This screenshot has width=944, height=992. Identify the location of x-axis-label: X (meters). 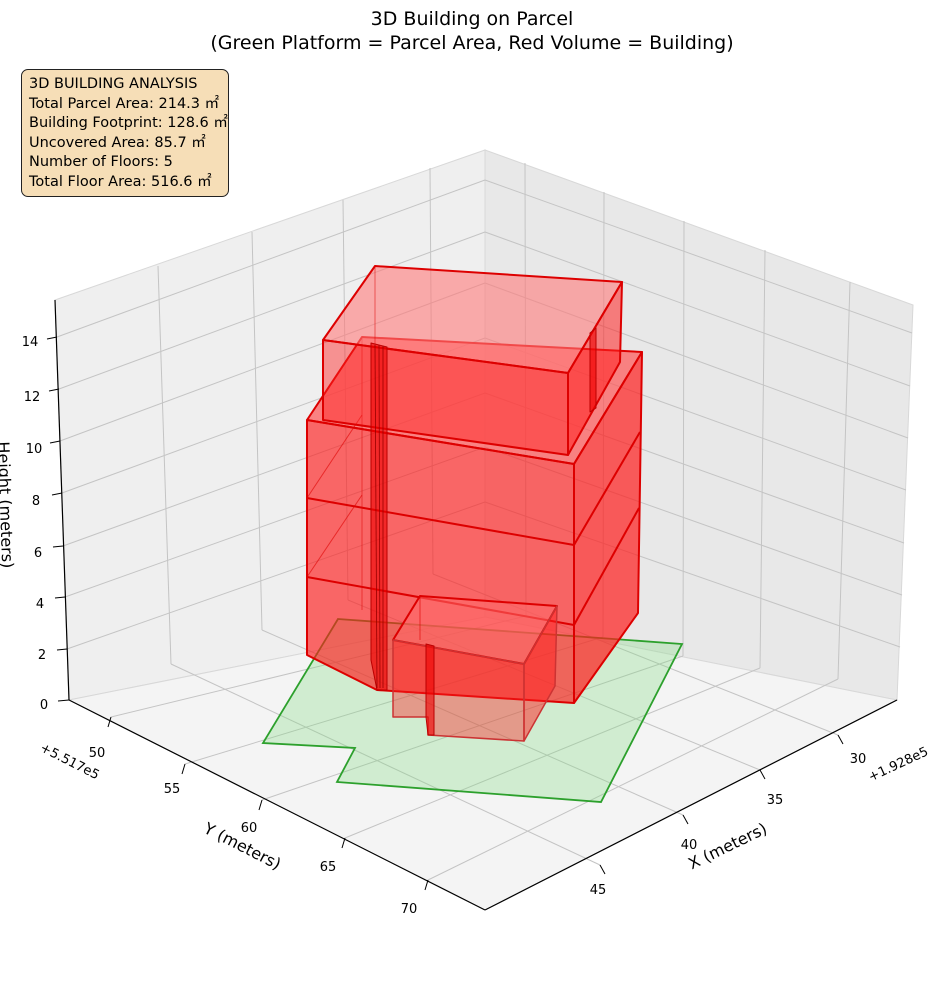
(727, 846).